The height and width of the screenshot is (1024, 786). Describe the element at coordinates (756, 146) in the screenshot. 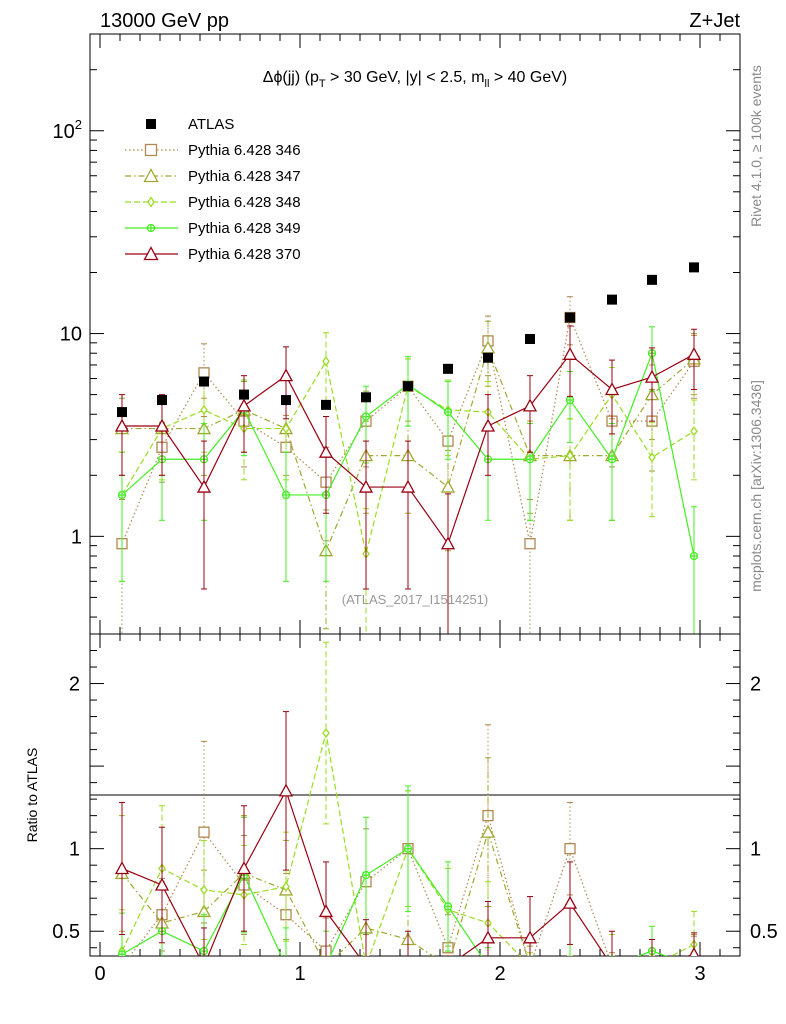

I see `side-text-rivet: Rivet 4.1.0, ≥ 100k events` at that location.